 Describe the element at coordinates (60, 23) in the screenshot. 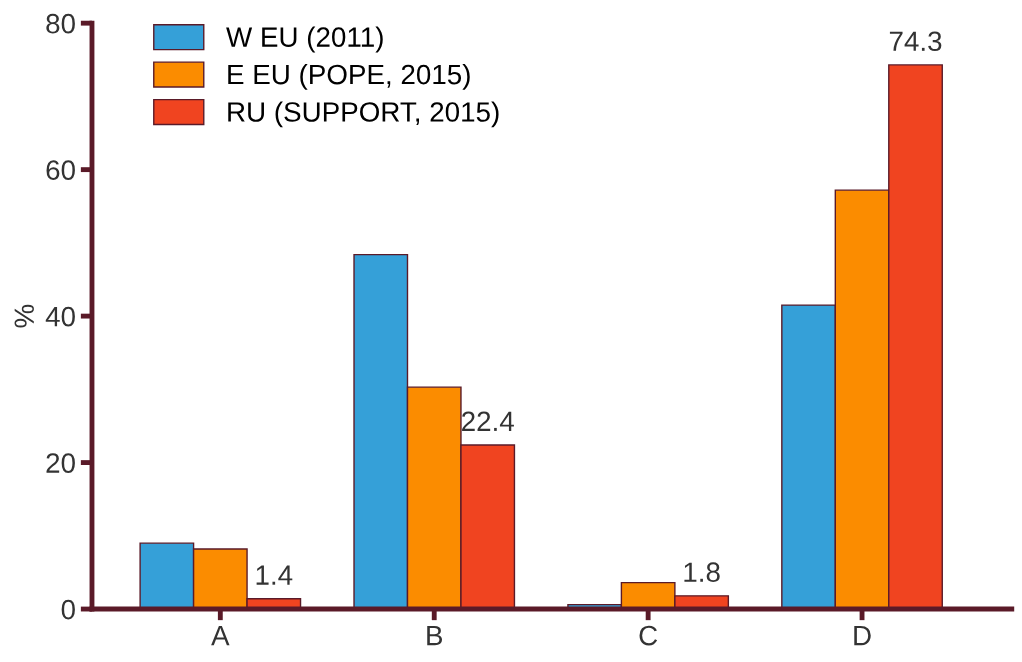

I see `y-tick-label: 80` at that location.